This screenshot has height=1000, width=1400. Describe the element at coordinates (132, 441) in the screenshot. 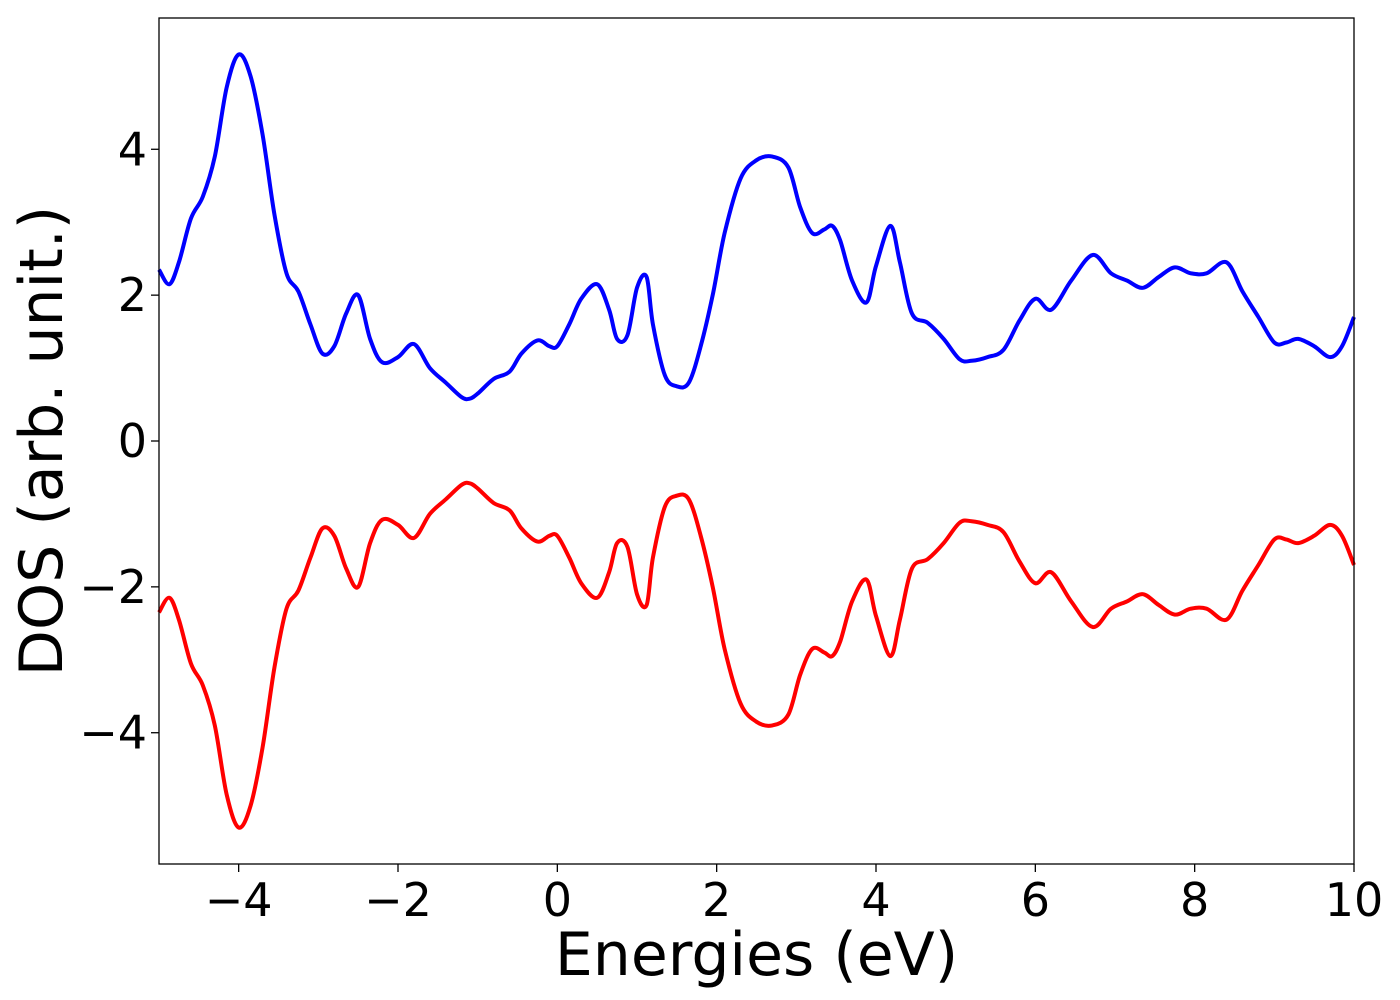

I see `y-tick-label: 0` at that location.